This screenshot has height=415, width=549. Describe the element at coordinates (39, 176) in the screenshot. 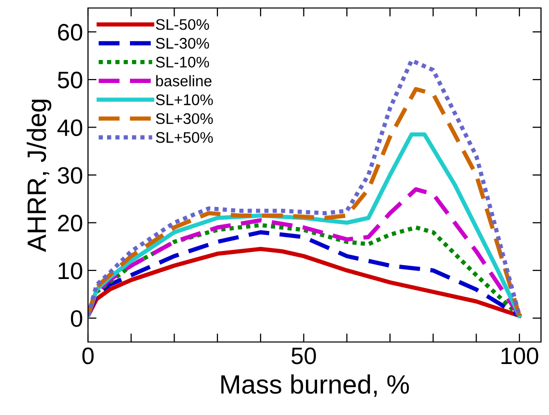

I see `y-axis-title: AHRR, J/deg` at that location.